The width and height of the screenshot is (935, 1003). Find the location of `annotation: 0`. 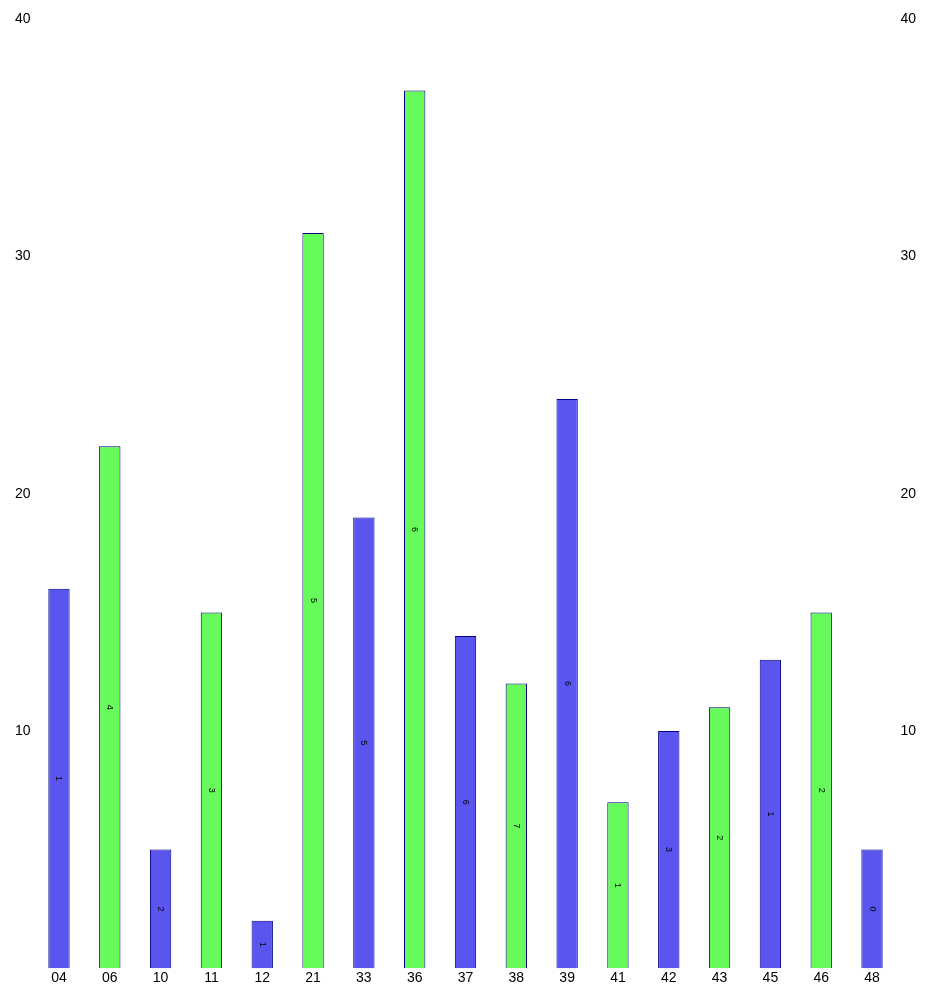

annotation: 0 is located at coordinates (872, 909).